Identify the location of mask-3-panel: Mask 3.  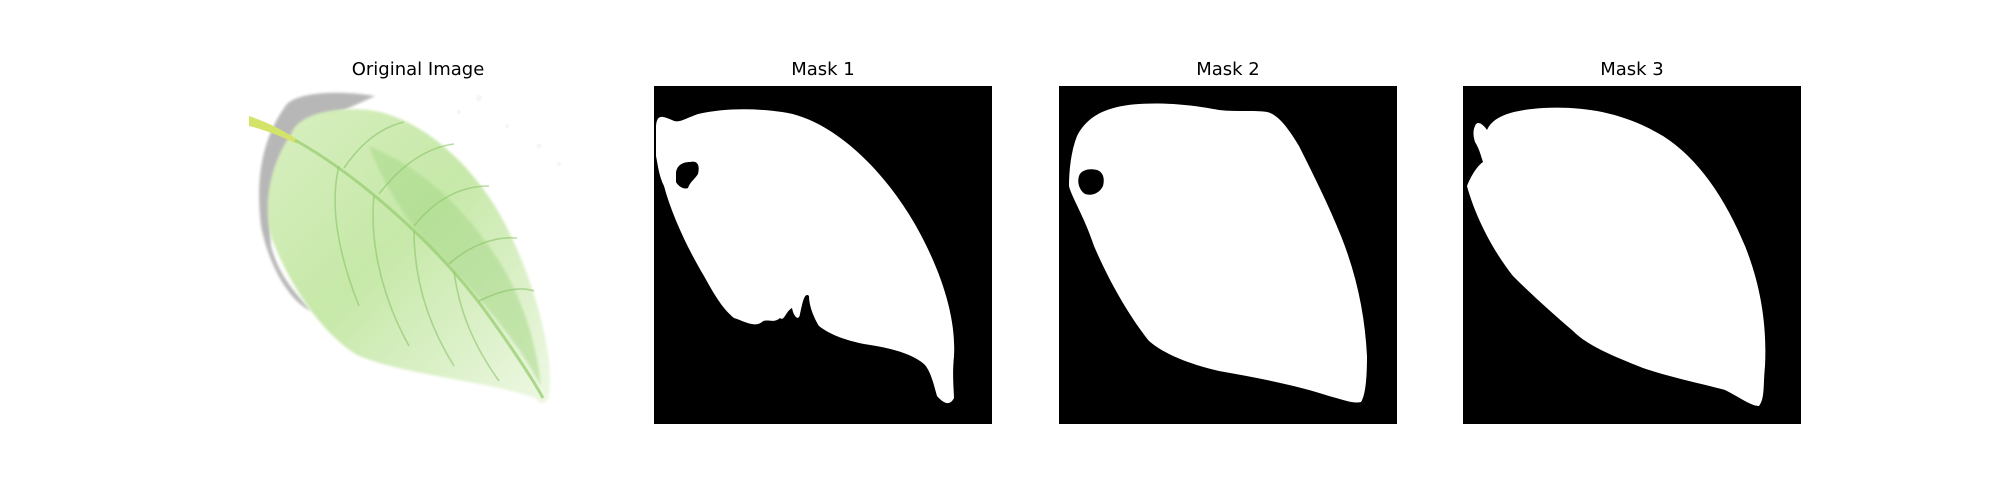
(1632, 240).